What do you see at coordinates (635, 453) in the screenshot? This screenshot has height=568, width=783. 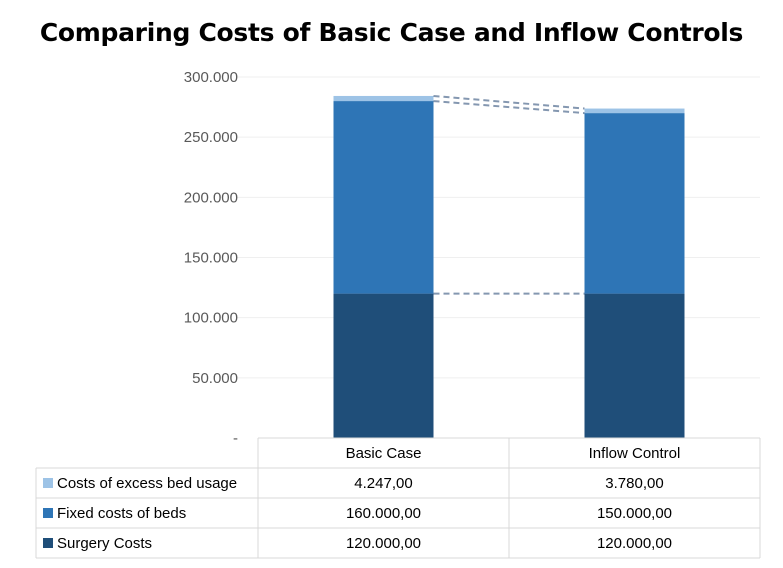 I see `category-label: Inflow Control` at bounding box center [635, 453].